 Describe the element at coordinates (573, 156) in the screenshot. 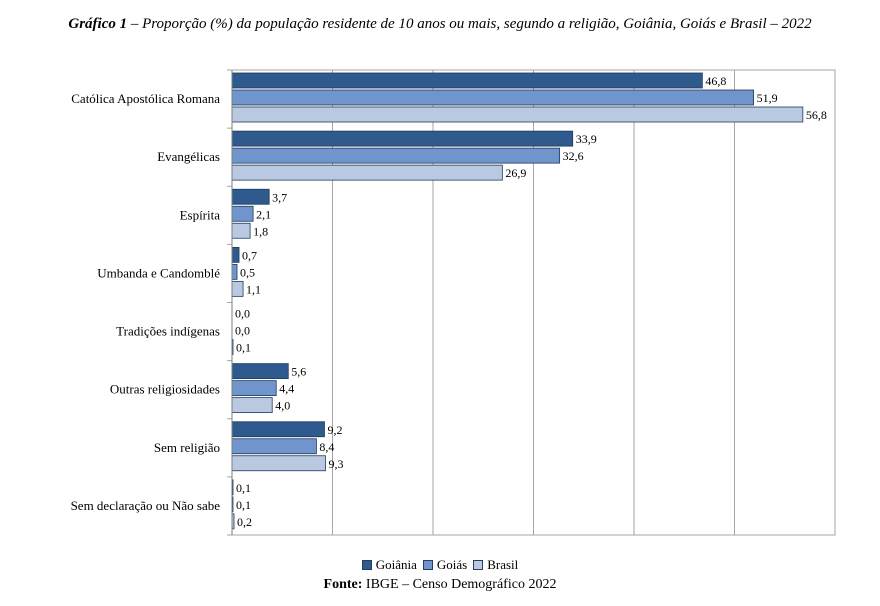

I see `data-label: 32,6` at that location.